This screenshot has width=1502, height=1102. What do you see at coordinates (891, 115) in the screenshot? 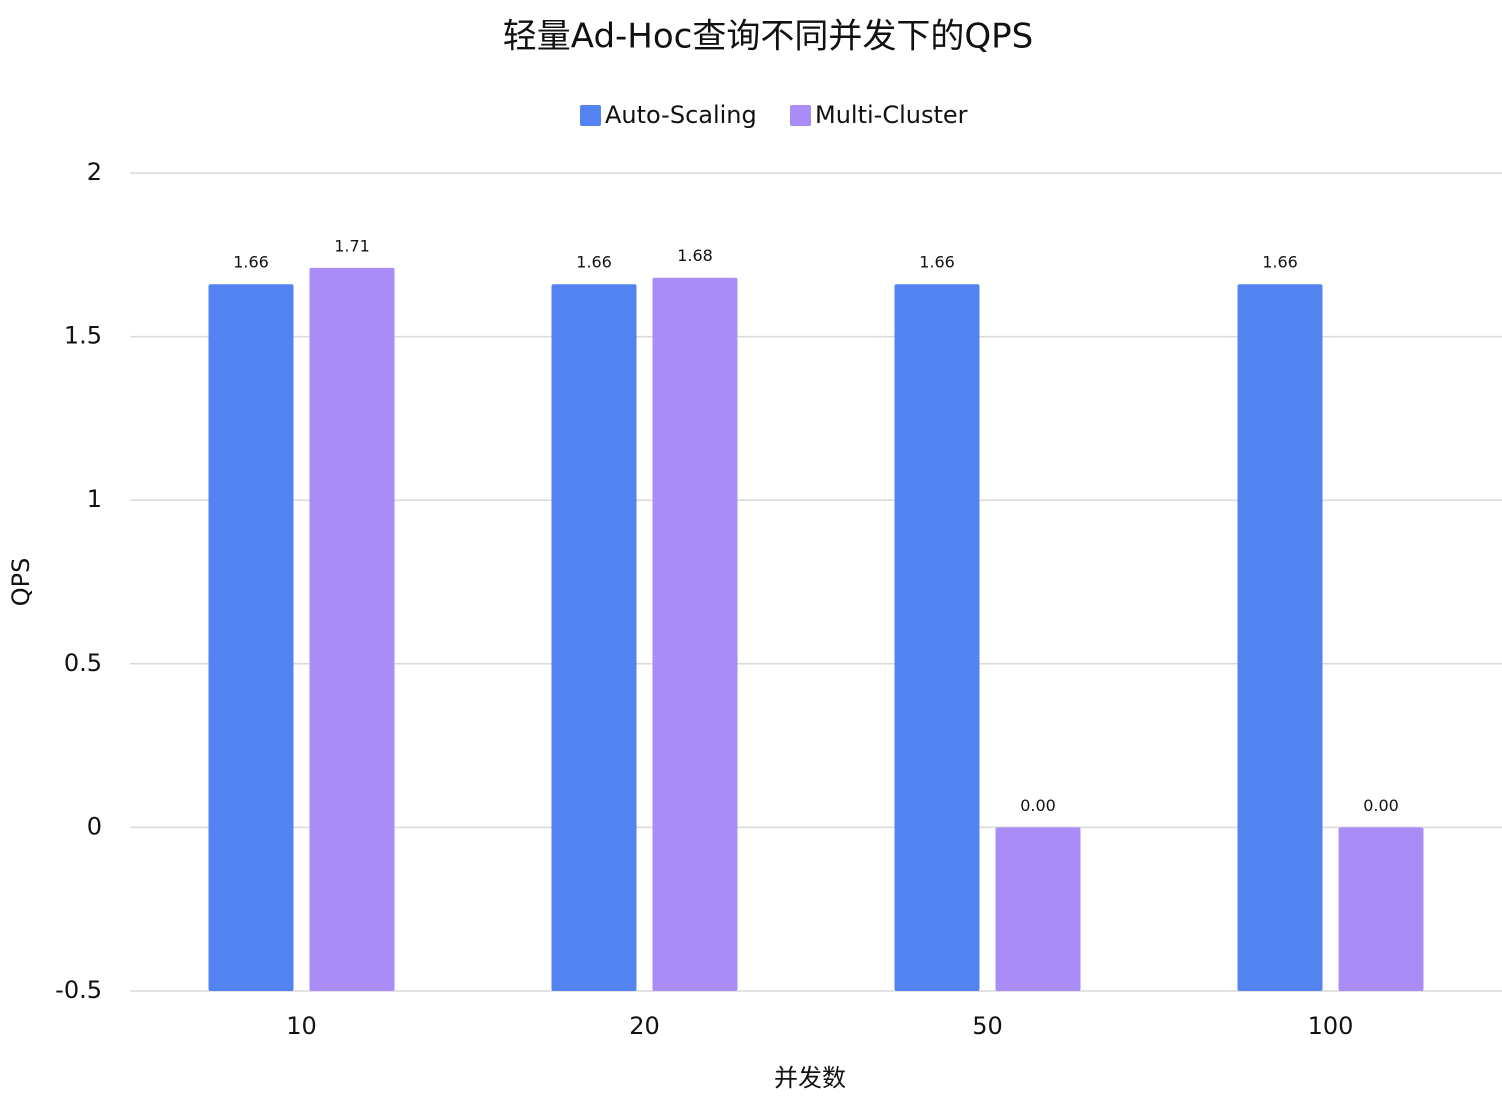
I see `legend-label: Multi-Cluster` at bounding box center [891, 115].